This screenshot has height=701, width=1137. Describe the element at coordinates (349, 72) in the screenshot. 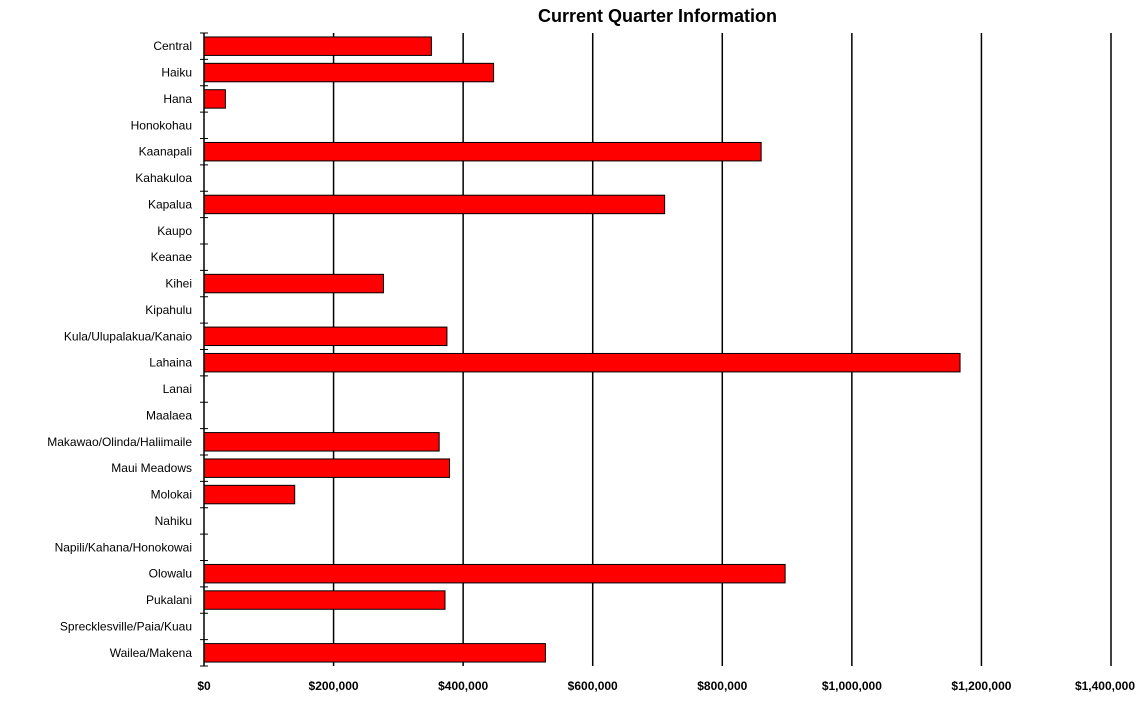

I see `bar-haiku` at that location.